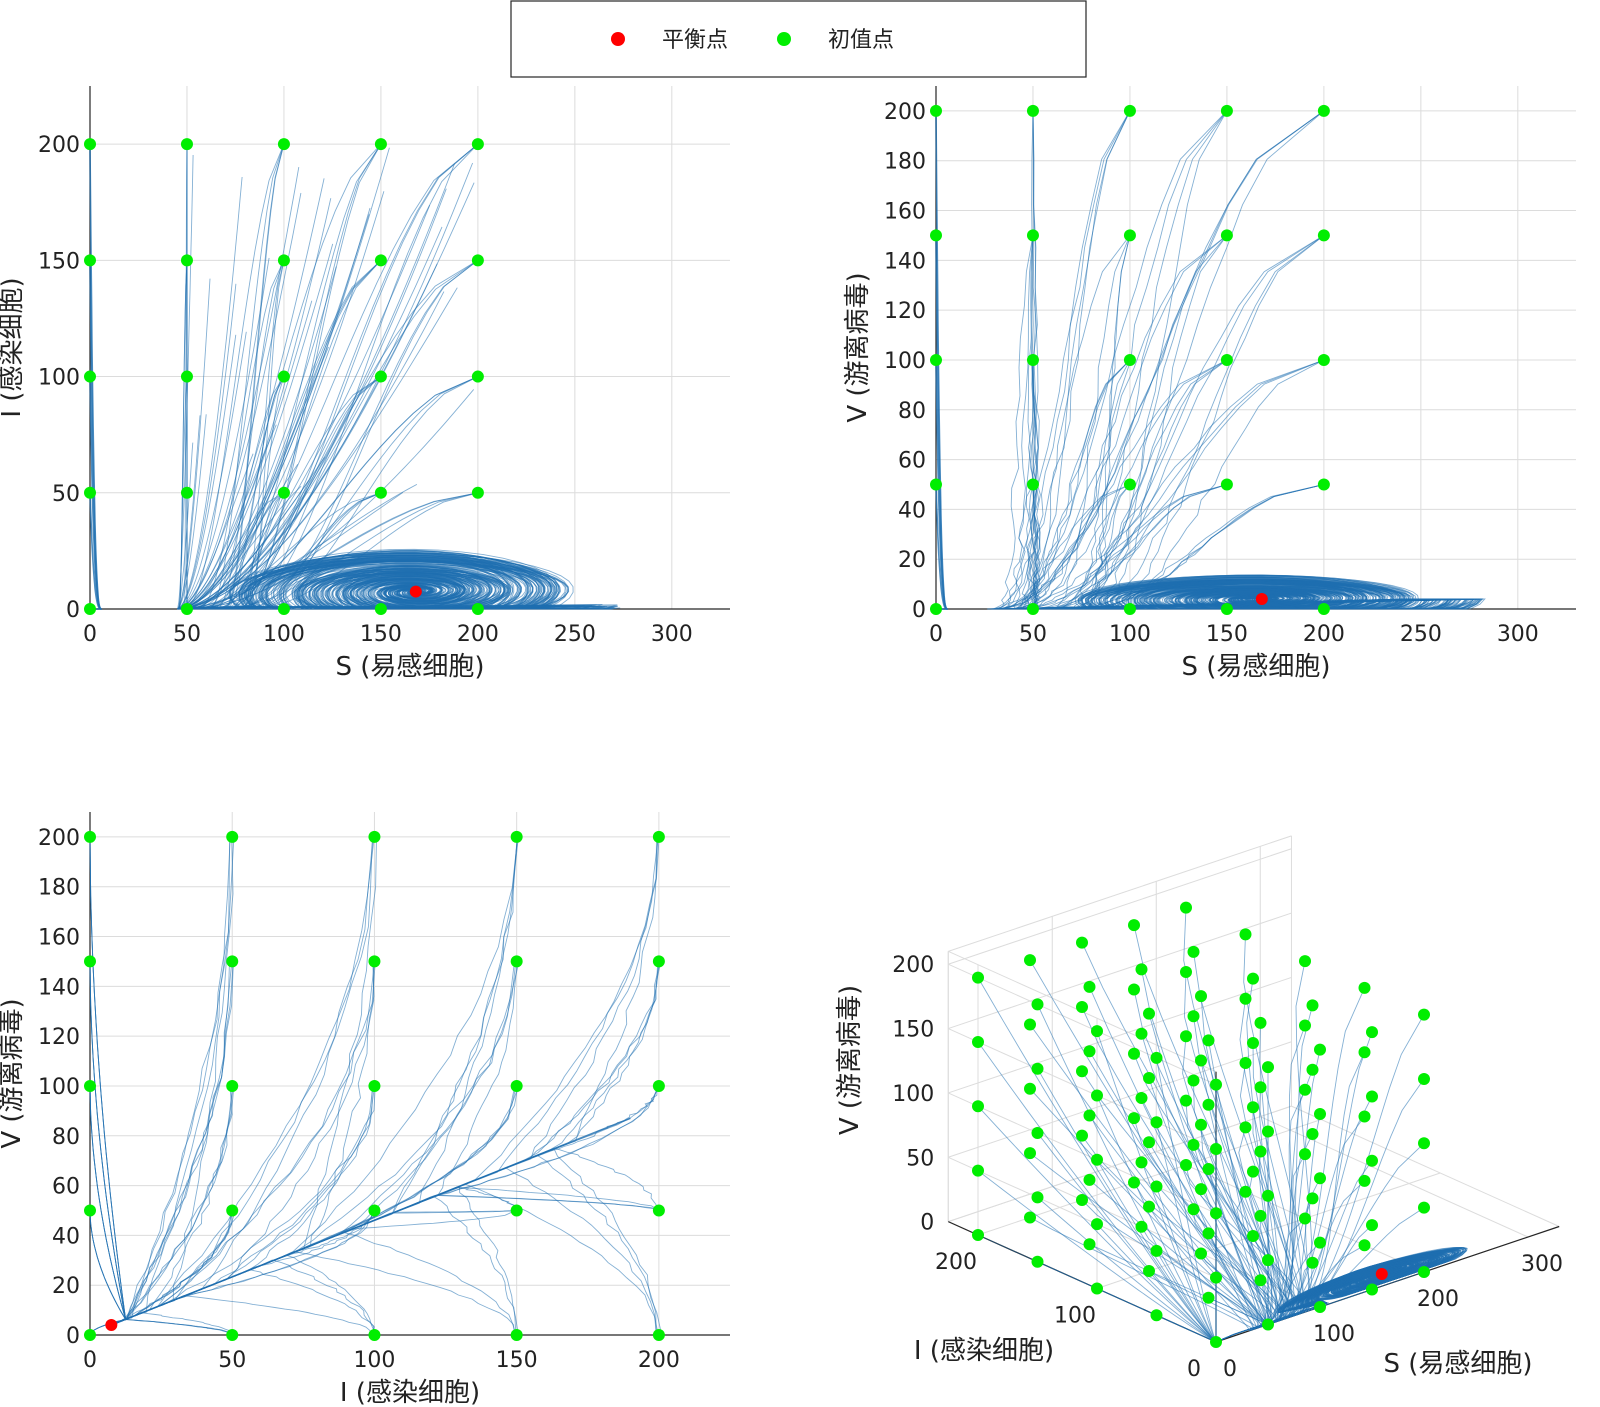 The height and width of the screenshot is (1407, 1600). Describe the element at coordinates (374, 1360) in the screenshot. I see `x-tick-label: 100` at that location.